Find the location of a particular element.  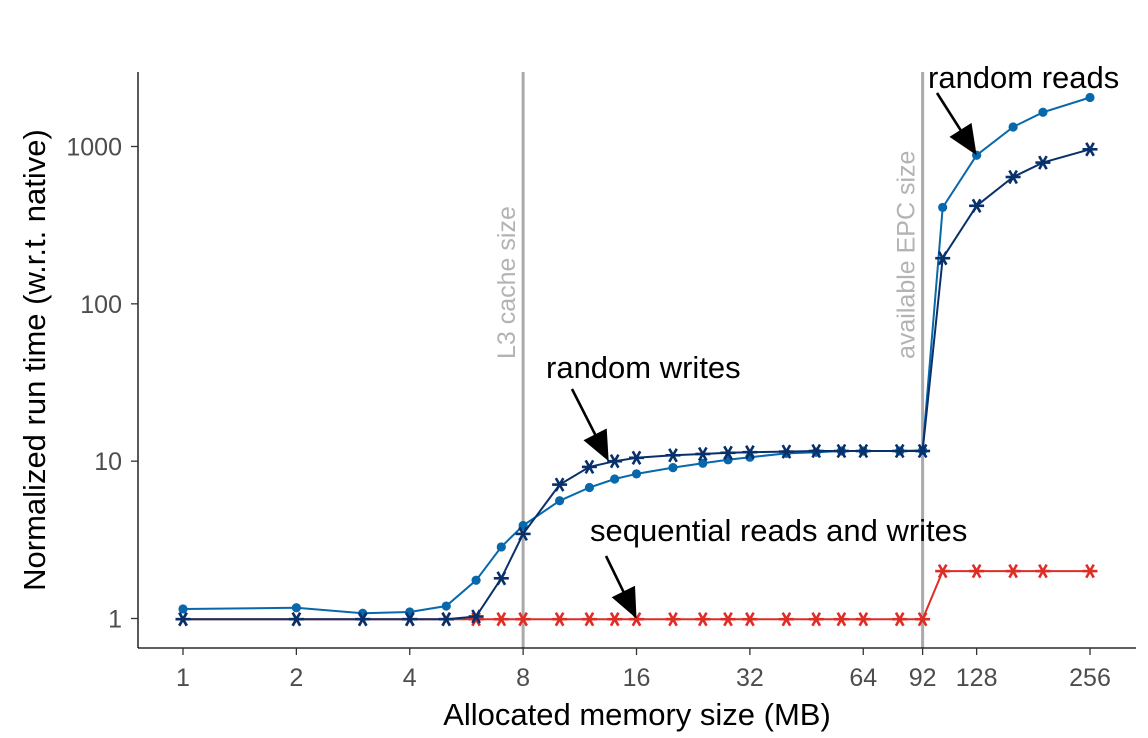

annotation-label: random reads is located at coordinates (1023, 77).